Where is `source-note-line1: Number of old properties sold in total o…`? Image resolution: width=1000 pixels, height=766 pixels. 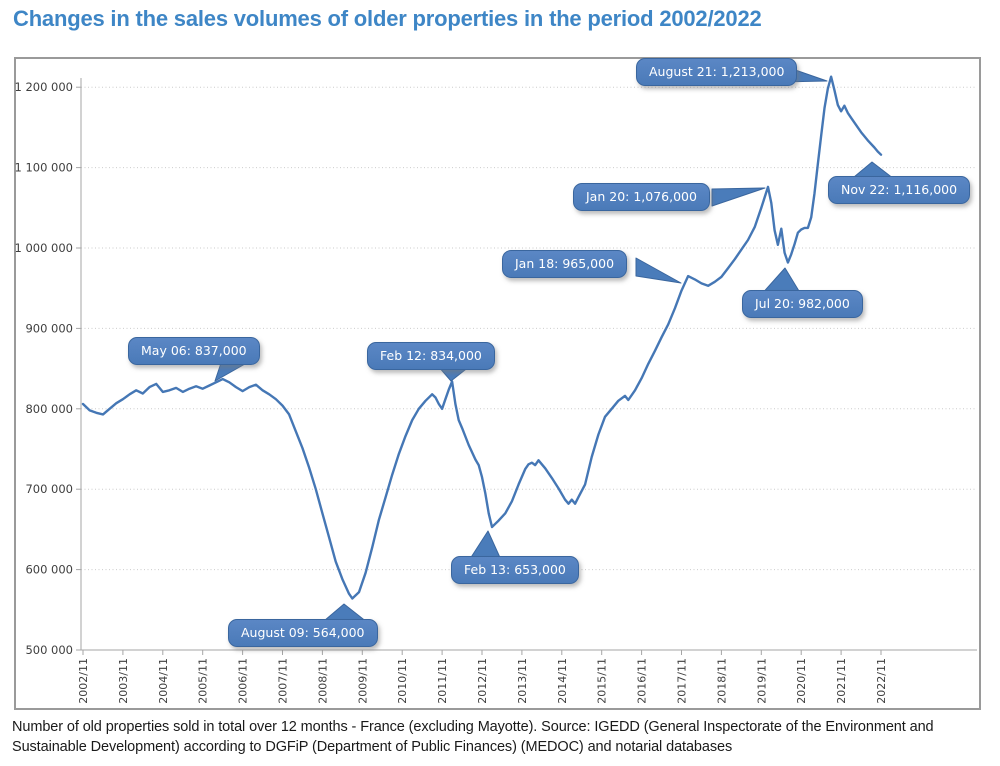
source-note-line1: Number of old properties sold in total o… is located at coordinates (473, 727).